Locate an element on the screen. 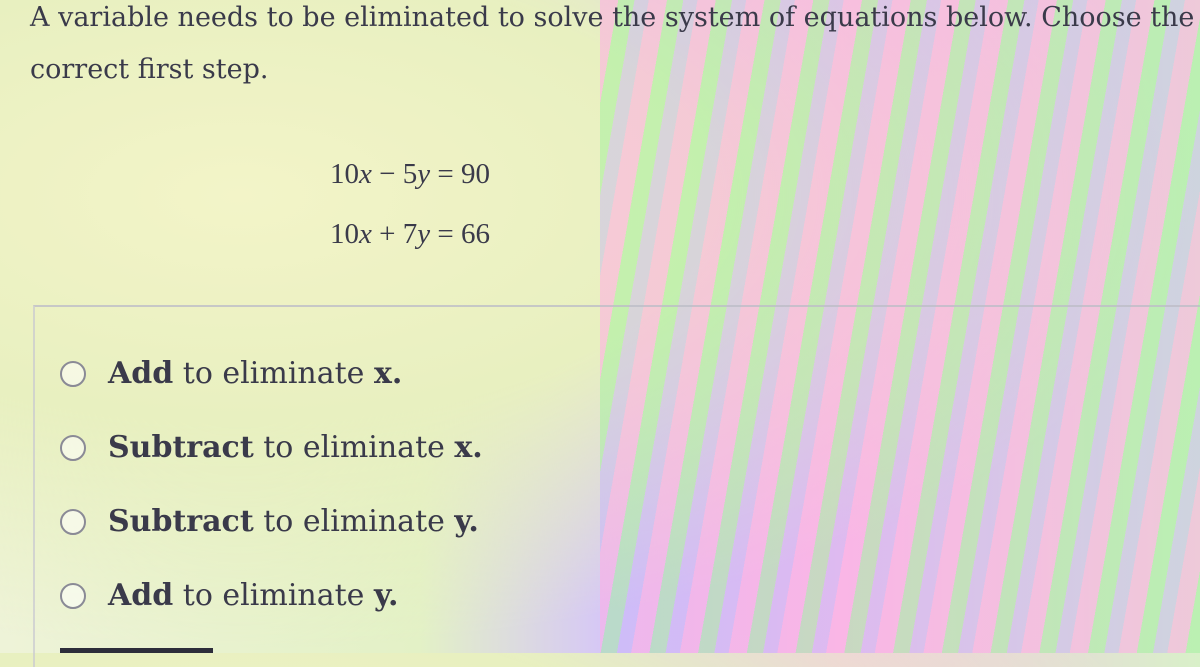 The image size is (1200, 667). option: Add to eliminate x. is located at coordinates (231, 373).